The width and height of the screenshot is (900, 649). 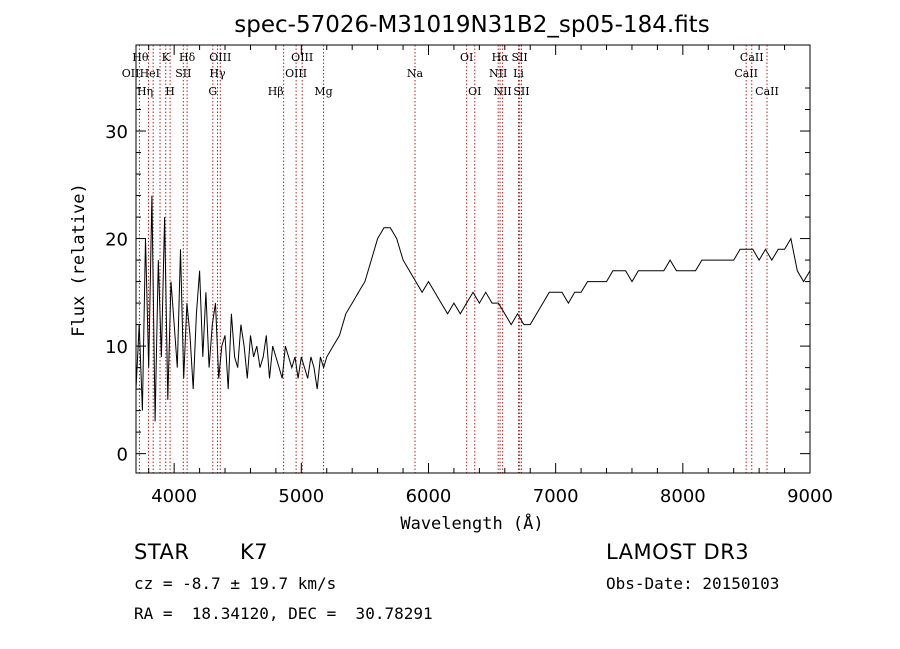 What do you see at coordinates (212, 91) in the screenshot?
I see `spectral-line-label: G` at bounding box center [212, 91].